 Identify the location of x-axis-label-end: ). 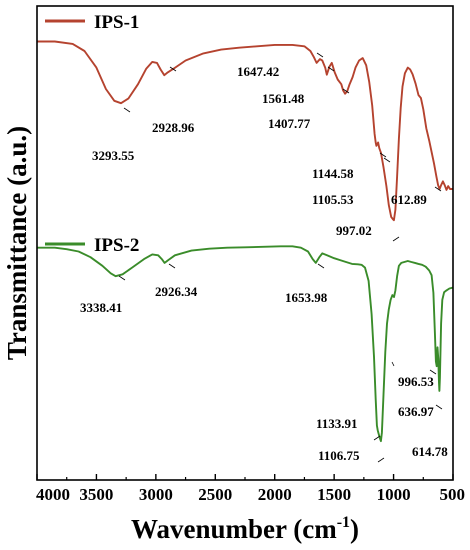
(354, 529).